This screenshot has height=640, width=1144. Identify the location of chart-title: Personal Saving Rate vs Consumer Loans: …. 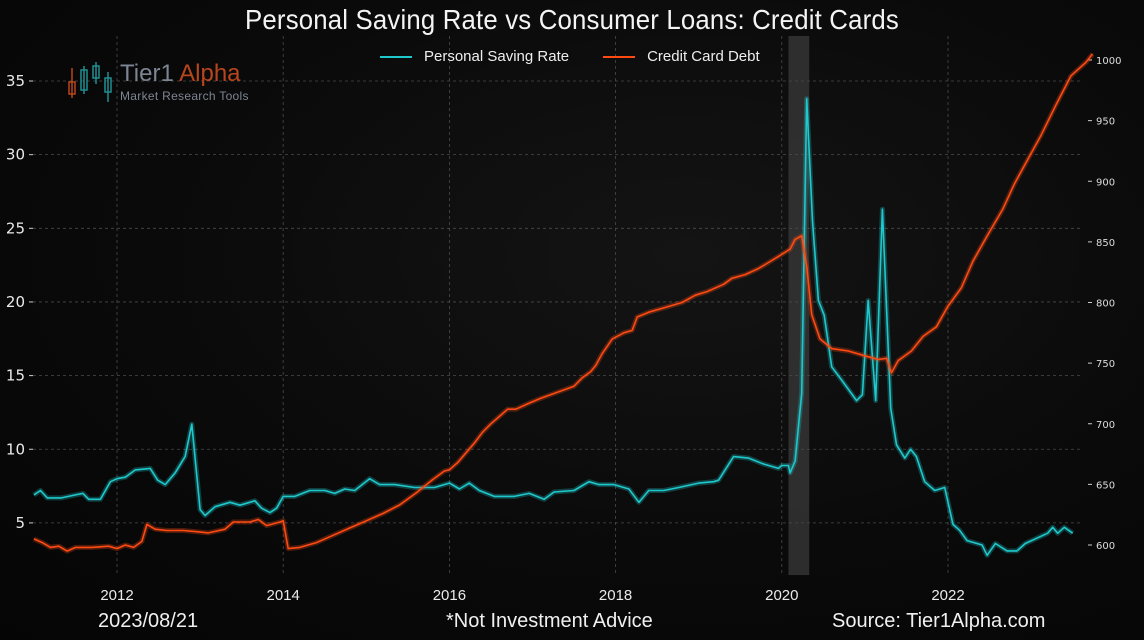
(572, 19).